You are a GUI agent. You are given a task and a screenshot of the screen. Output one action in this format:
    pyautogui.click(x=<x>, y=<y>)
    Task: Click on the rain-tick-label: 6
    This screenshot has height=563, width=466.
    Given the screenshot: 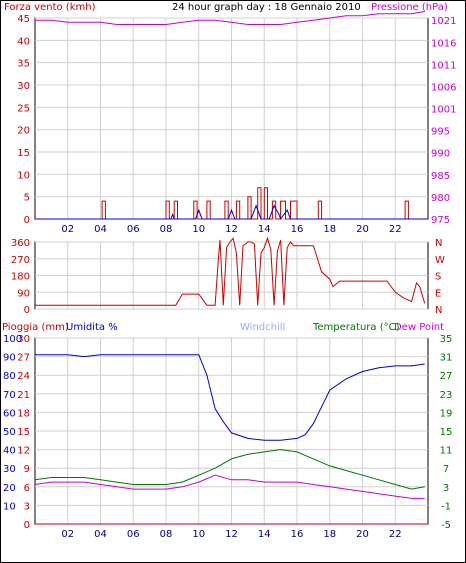 What is the action you would take?
    pyautogui.click(x=27, y=488)
    